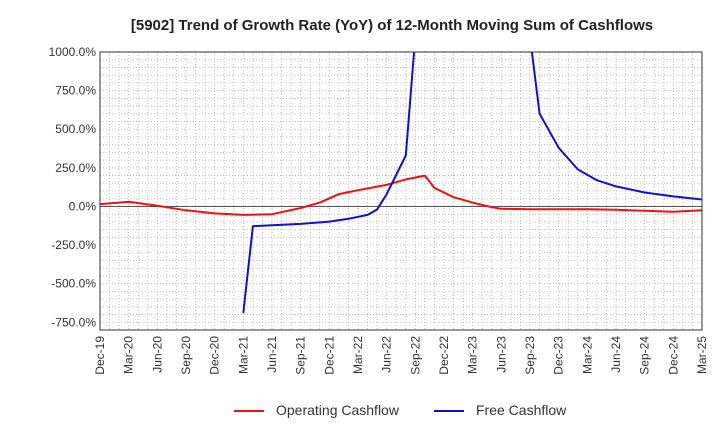 The width and height of the screenshot is (720, 445). What do you see at coordinates (73, 322) in the screenshot?
I see `y-tick-label: -750.0%` at bounding box center [73, 322].